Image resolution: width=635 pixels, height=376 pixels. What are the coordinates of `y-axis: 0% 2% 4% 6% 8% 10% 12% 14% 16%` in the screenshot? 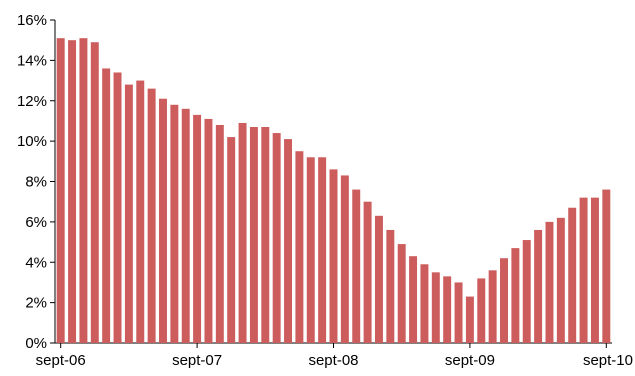 It's located at (36, 182).